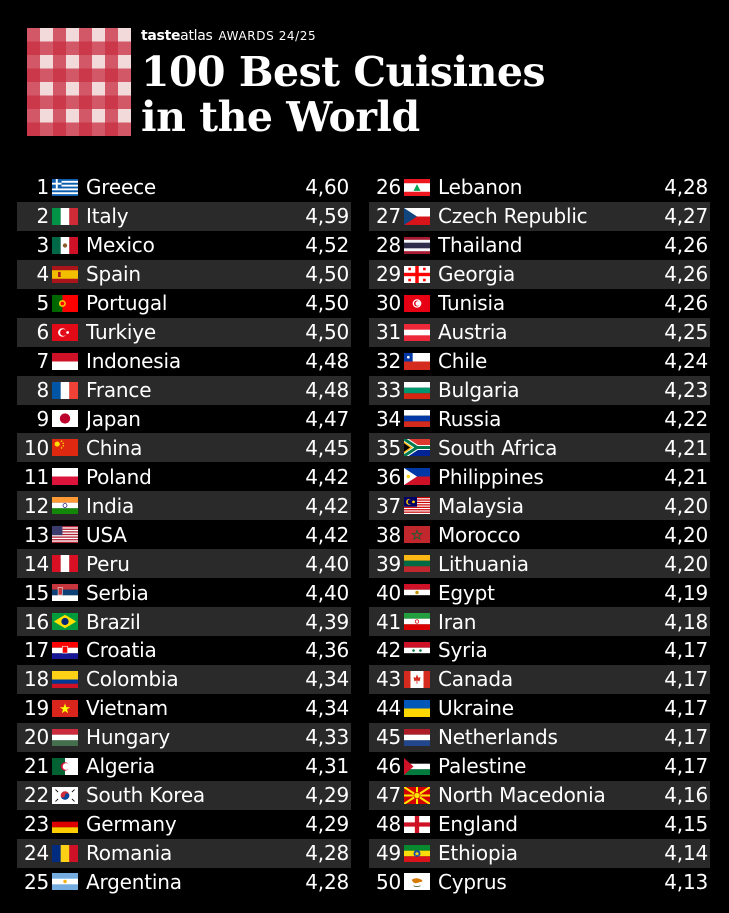 This screenshot has height=913, width=729. I want to click on rank-number: 22, so click(36, 795).